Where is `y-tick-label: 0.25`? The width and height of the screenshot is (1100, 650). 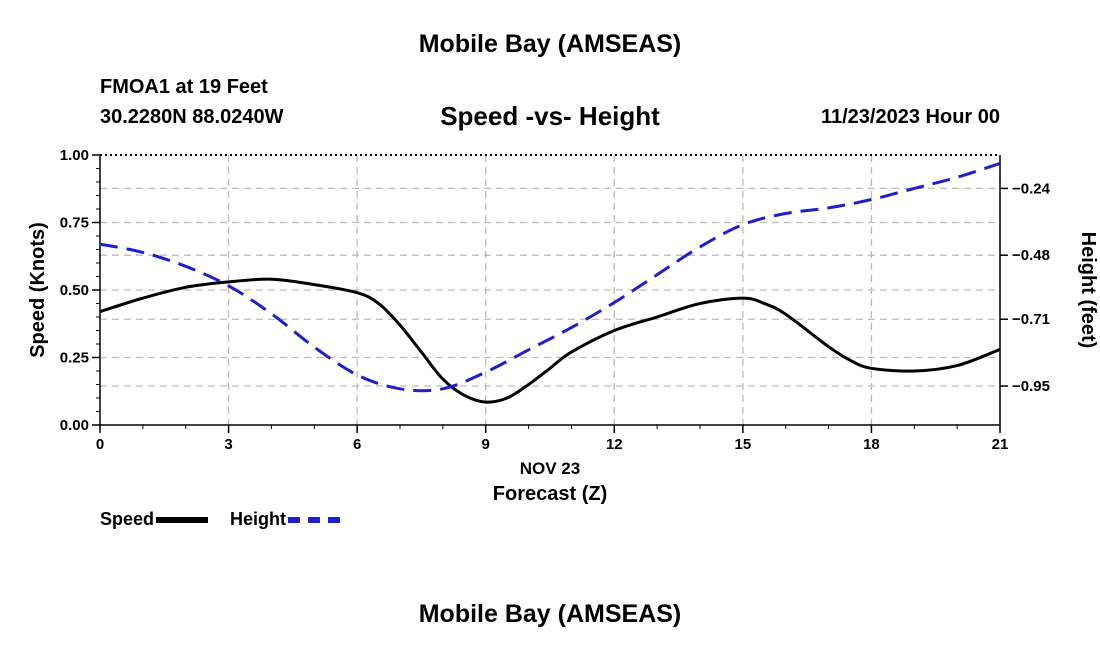
y-tick-label: 0.25 is located at coordinates (74, 358).